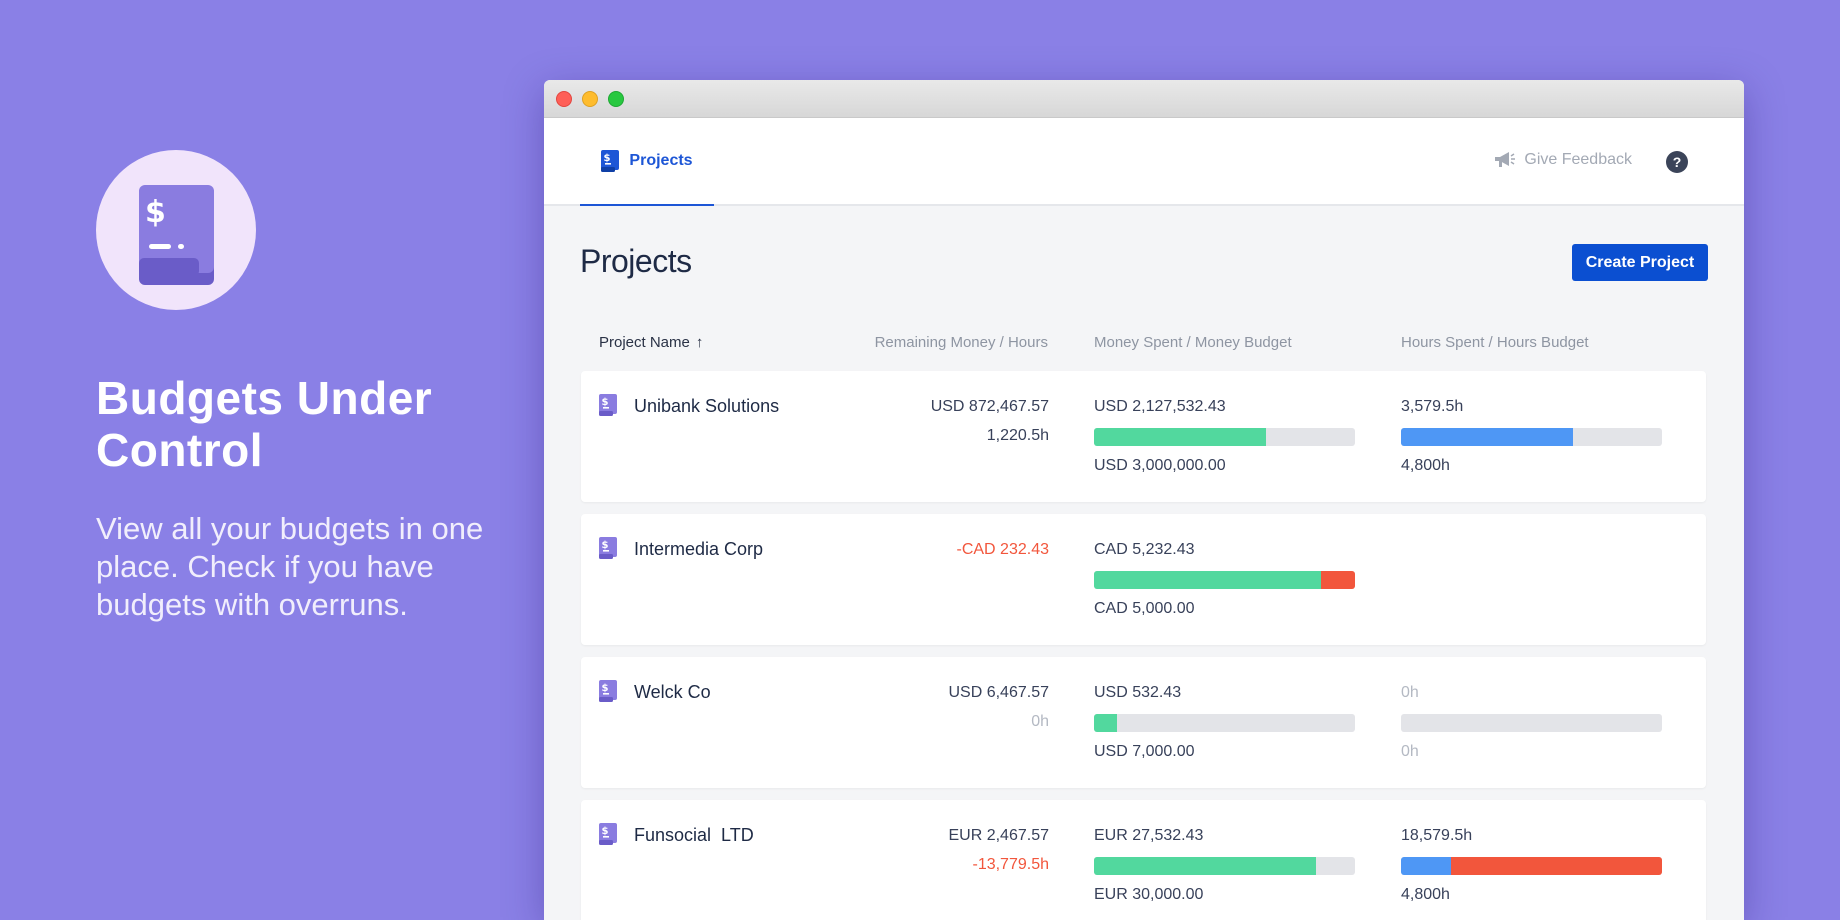 Image resolution: width=1840 pixels, height=920 pixels. I want to click on give-feedback-button: Give Feedback, so click(1563, 160).